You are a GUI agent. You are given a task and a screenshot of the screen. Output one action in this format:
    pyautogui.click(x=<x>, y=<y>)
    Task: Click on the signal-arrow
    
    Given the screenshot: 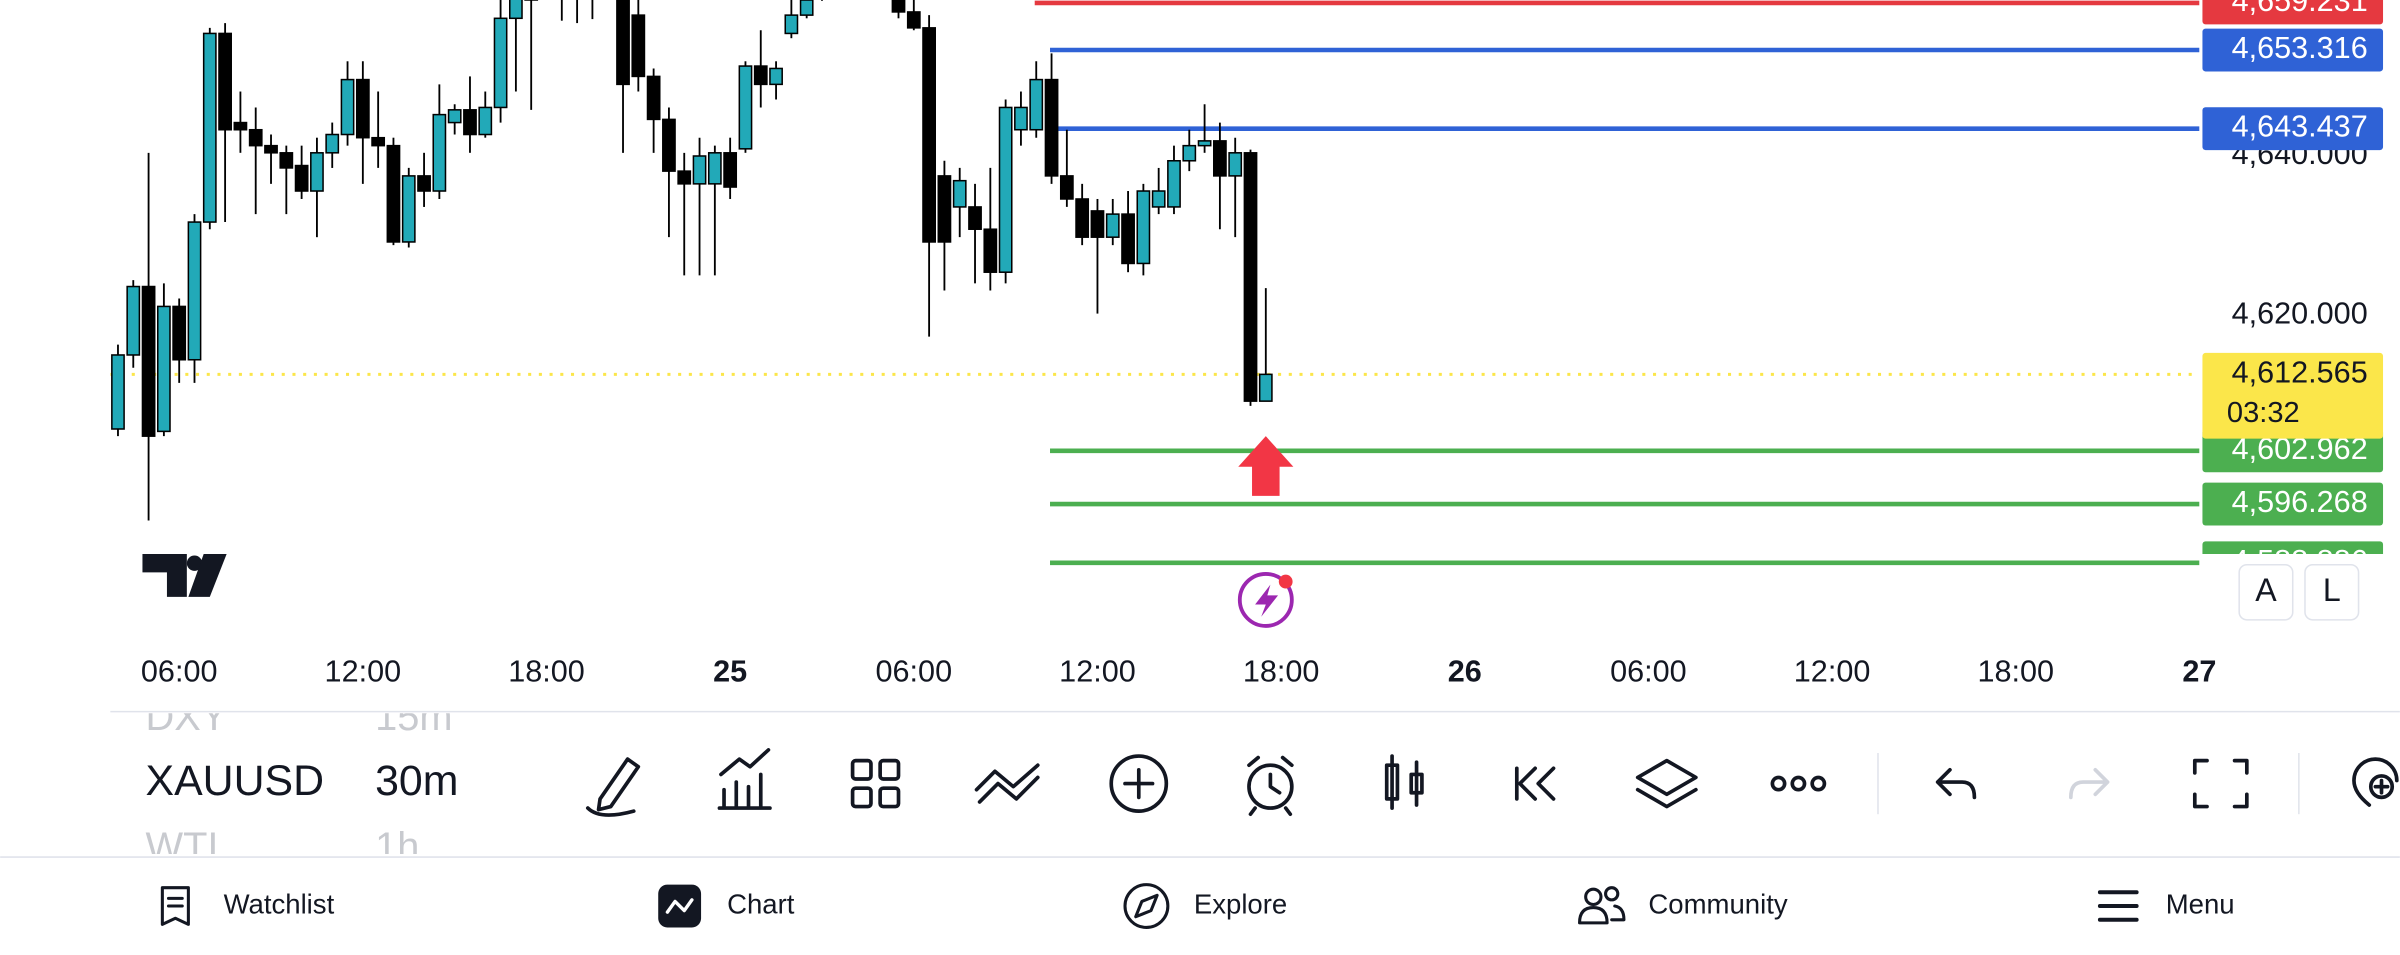 What is the action you would take?
    pyautogui.click(x=1266, y=466)
    